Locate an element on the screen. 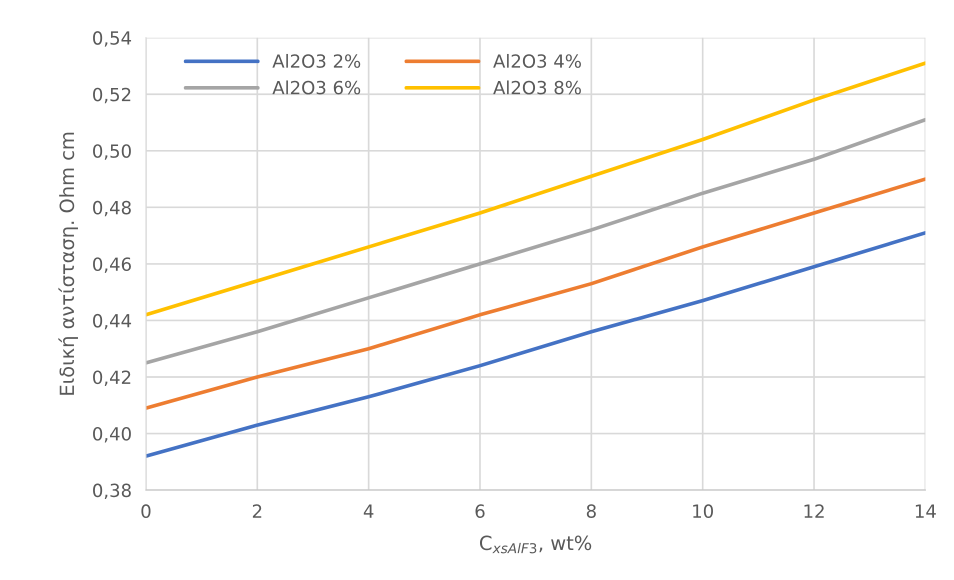  y-tick-label: 0,46 is located at coordinates (112, 265).